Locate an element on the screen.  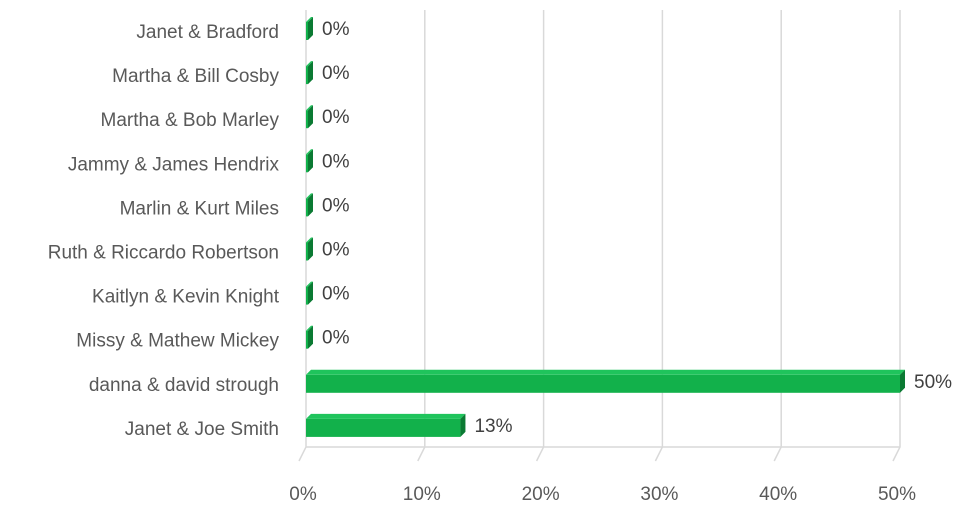
x-tick-label: 10% is located at coordinates (422, 494).